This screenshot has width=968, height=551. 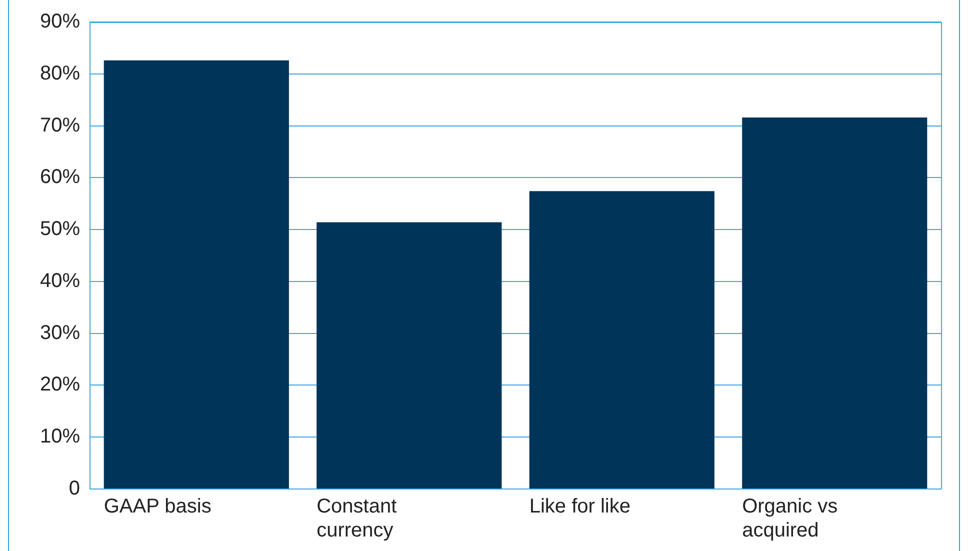 I want to click on x-tick-label: GAAP basis, so click(x=158, y=507).